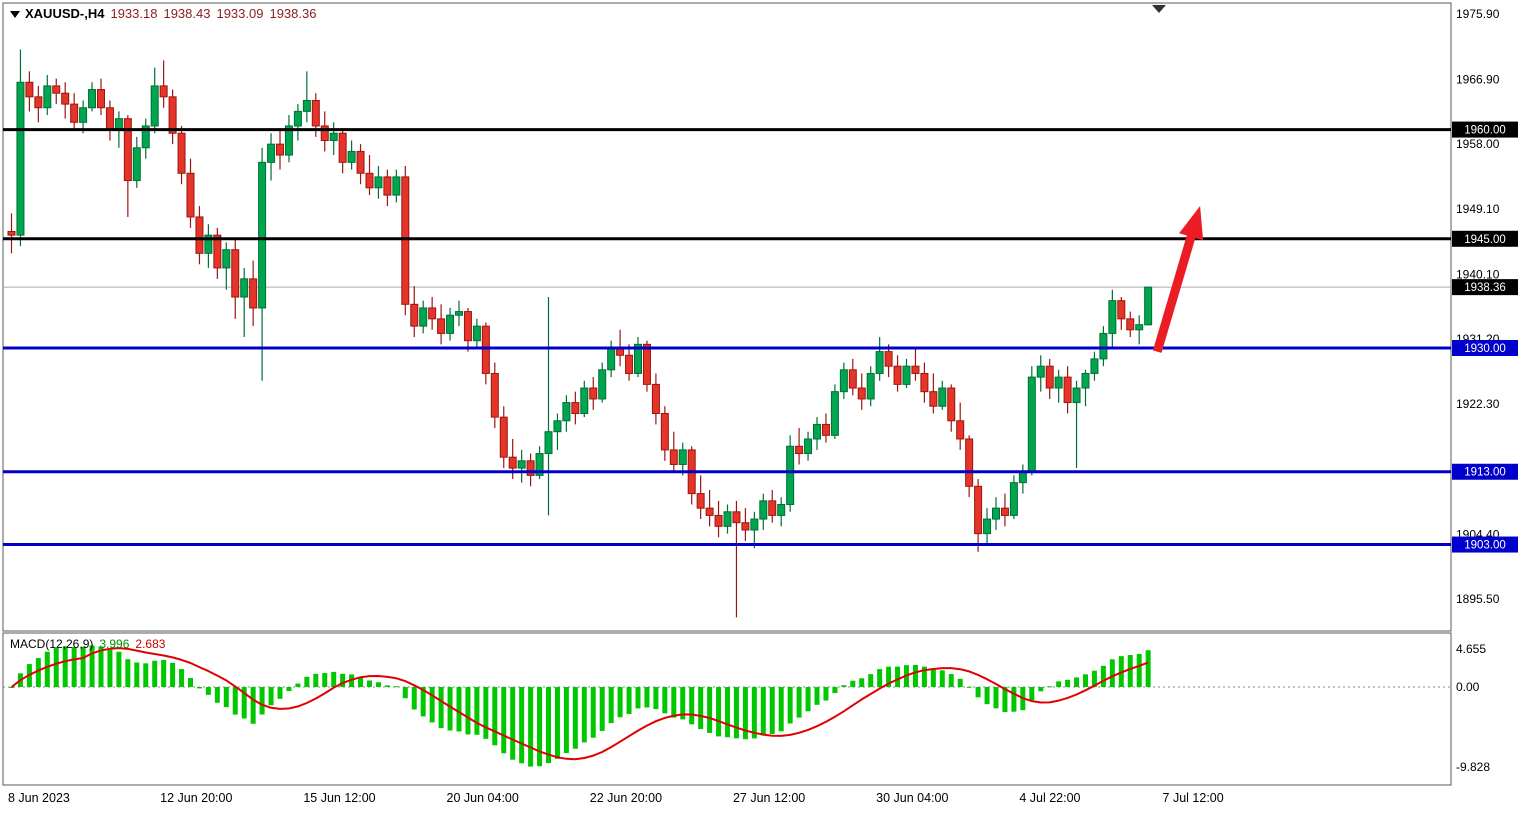  Describe the element at coordinates (1191, 223) in the screenshot. I see `trend-arrow-head` at that location.